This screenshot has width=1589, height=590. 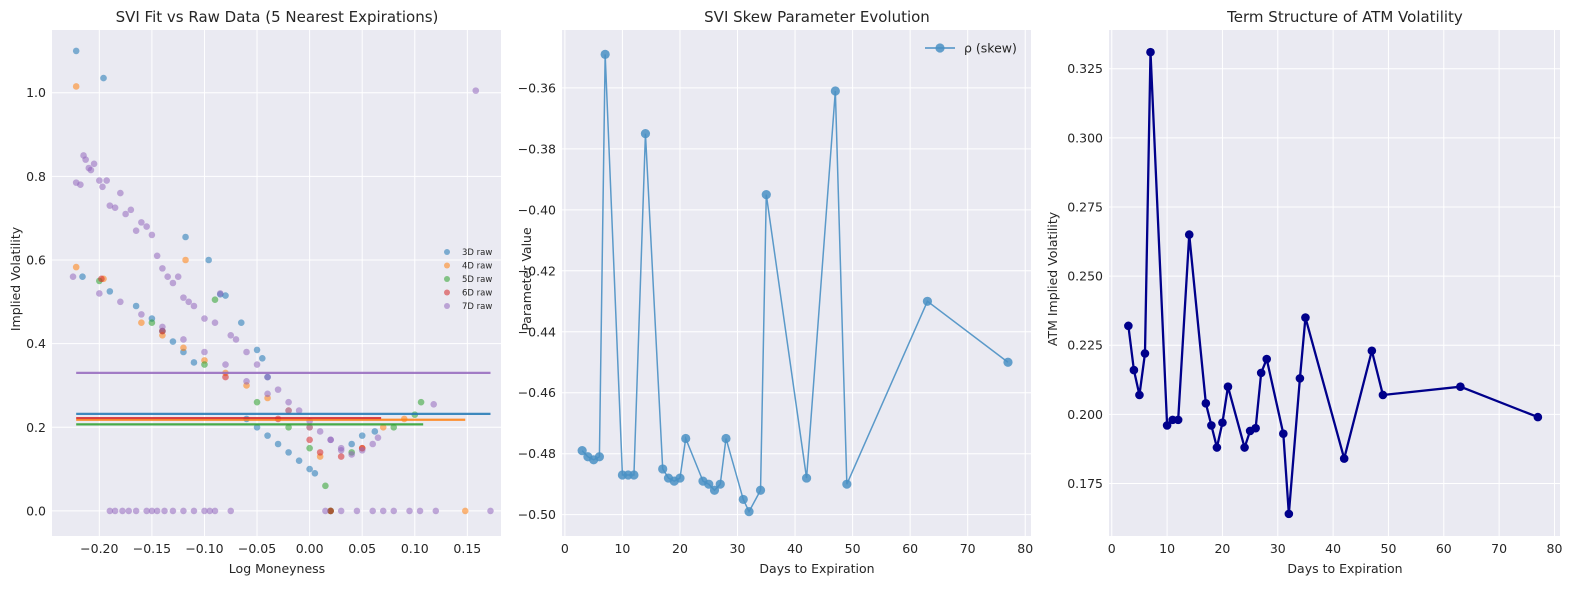 I want to click on x-tick-label: 40, so click(x=1333, y=548).